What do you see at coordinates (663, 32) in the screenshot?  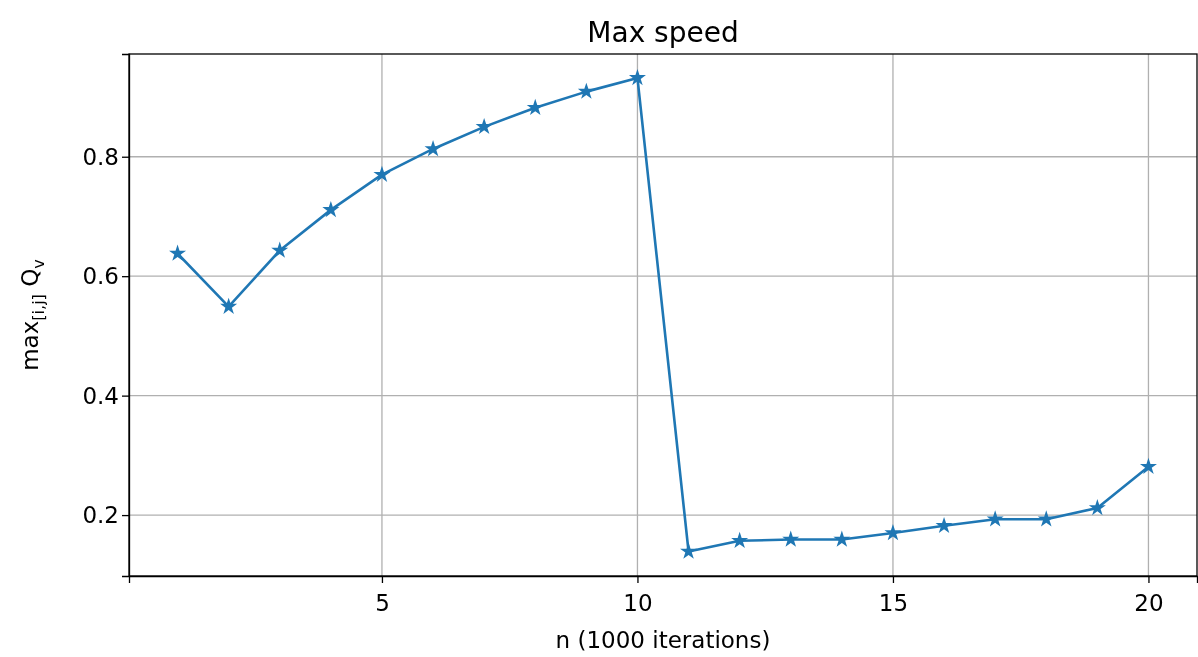 I see `chart-title: Max speed` at bounding box center [663, 32].